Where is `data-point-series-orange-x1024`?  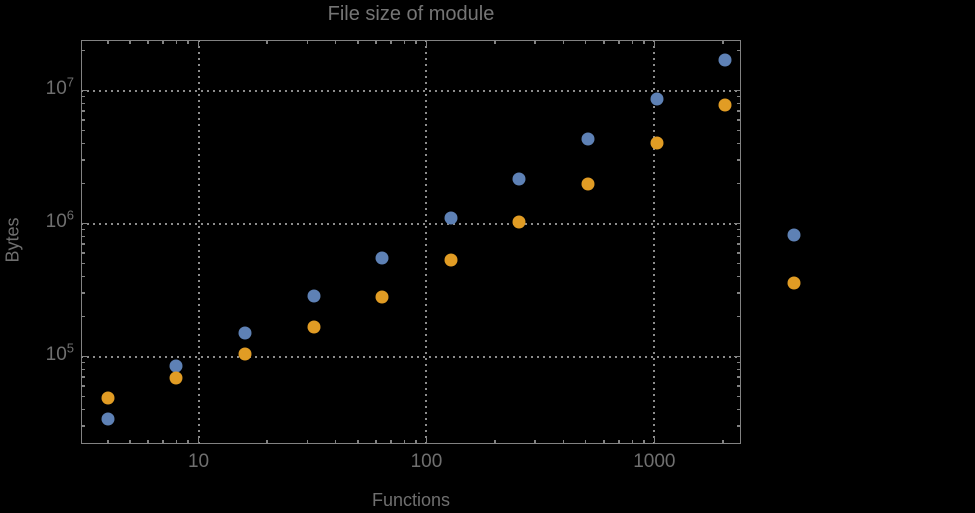
data-point-series-orange-x1024 is located at coordinates (657, 143).